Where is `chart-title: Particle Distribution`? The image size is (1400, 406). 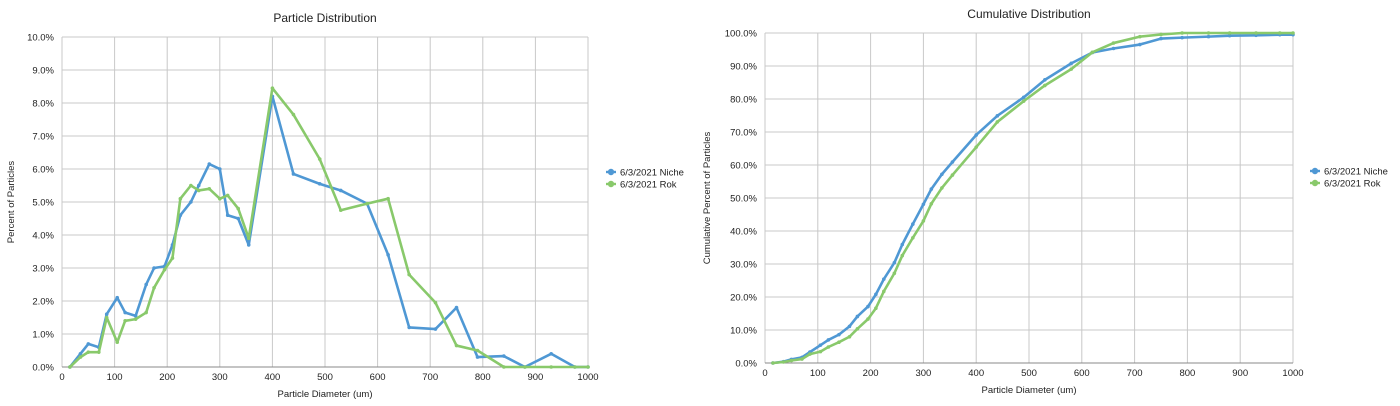 chart-title: Particle Distribution is located at coordinates (324, 18).